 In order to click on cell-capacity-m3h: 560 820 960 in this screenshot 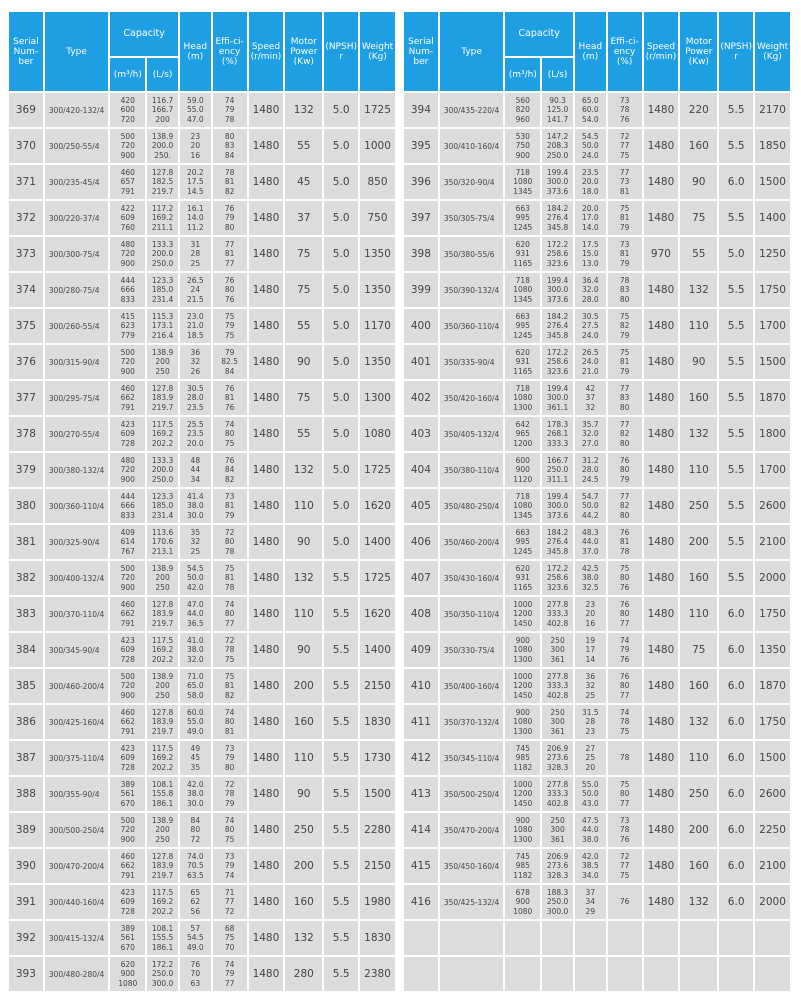, I will do `click(523, 110)`.